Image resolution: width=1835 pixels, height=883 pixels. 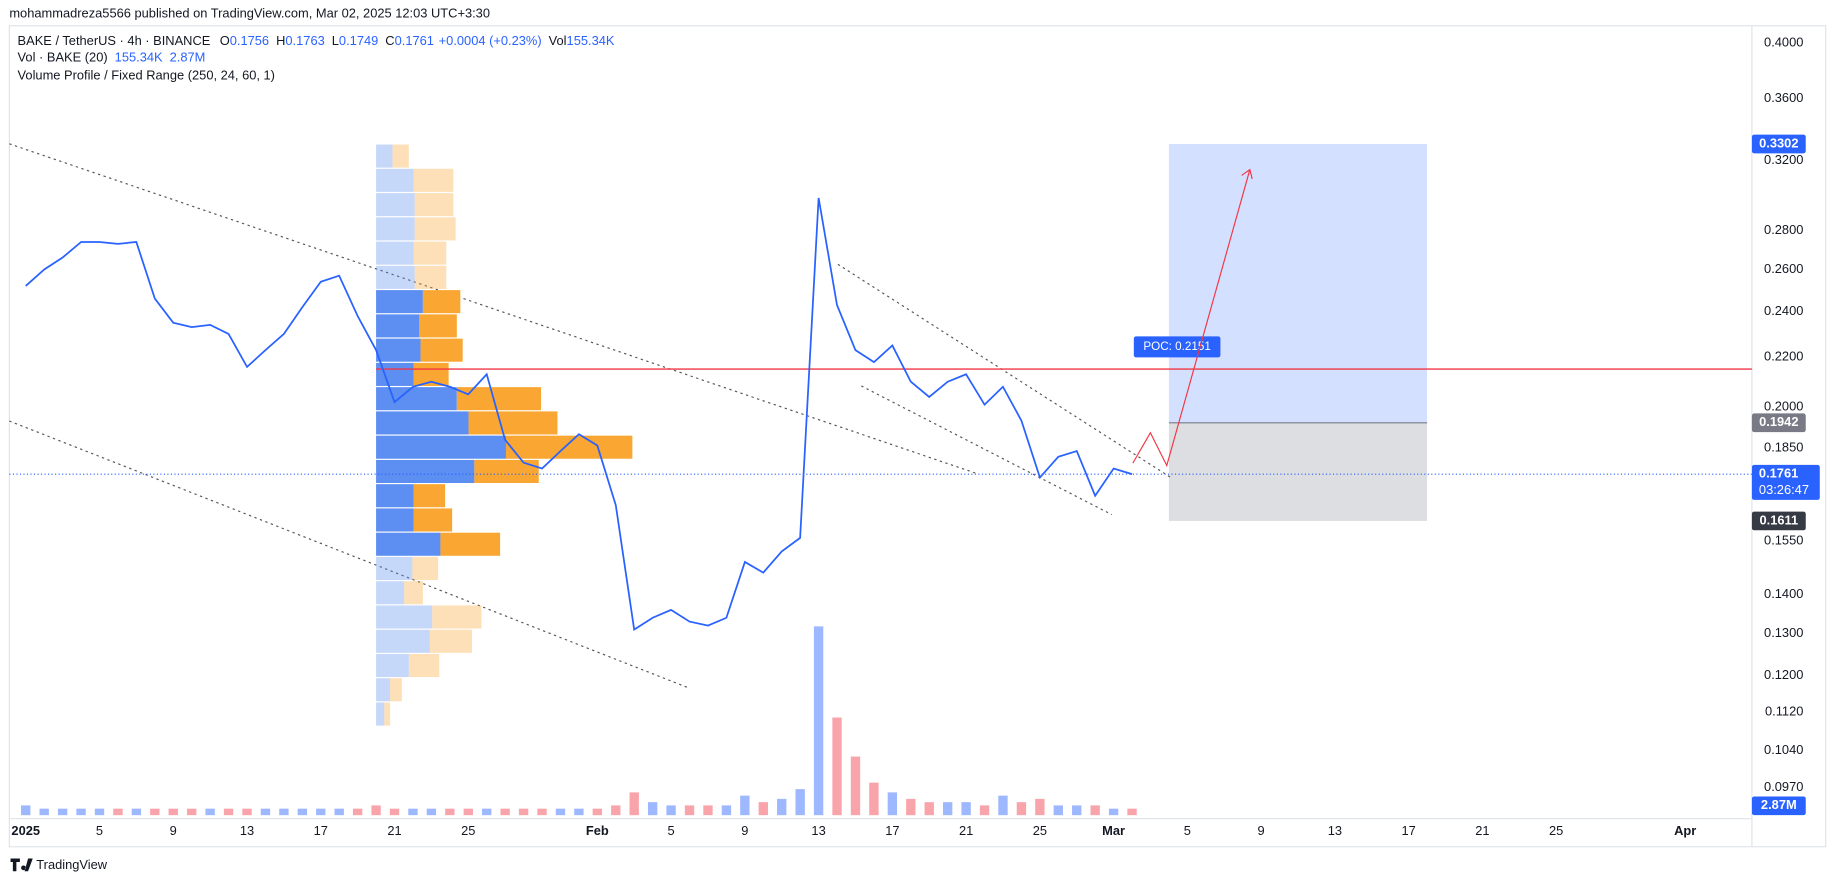 What do you see at coordinates (1783, 268) in the screenshot?
I see `y-tick-label: 0.2600` at bounding box center [1783, 268].